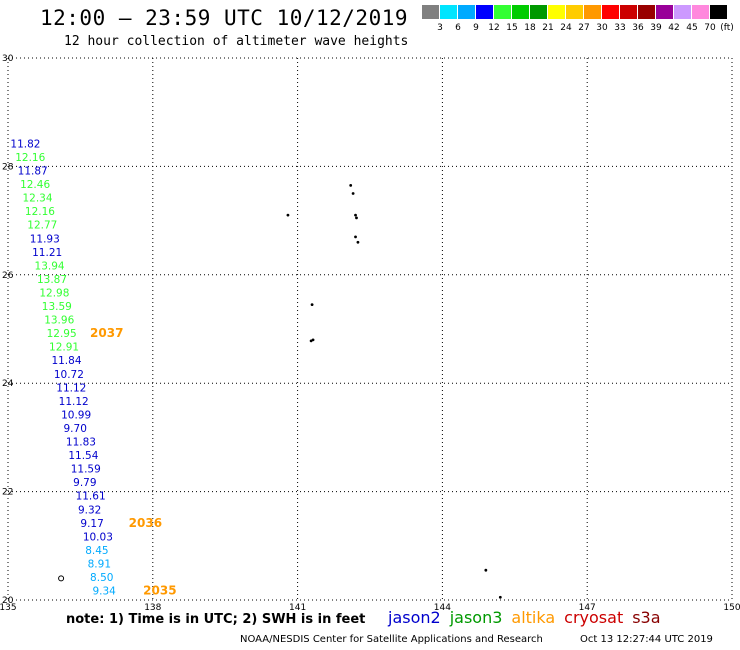 The width and height of the screenshot is (740, 650). Describe the element at coordinates (638, 28) in the screenshot. I see `colorbar-label: 36` at that location.